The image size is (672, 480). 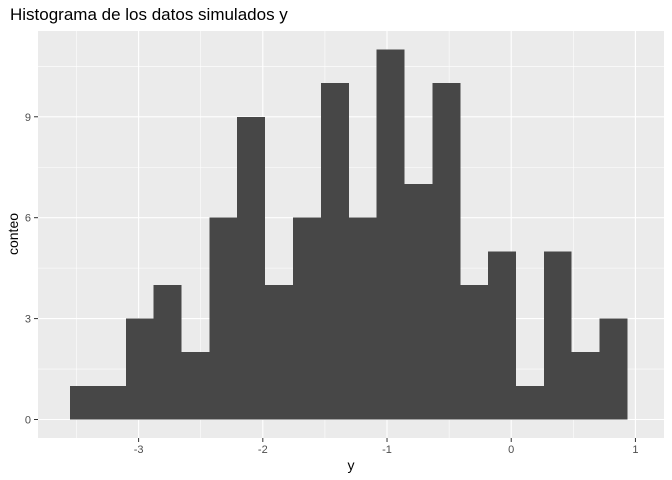 I want to click on y-tick-label: 6, so click(x=28, y=219).